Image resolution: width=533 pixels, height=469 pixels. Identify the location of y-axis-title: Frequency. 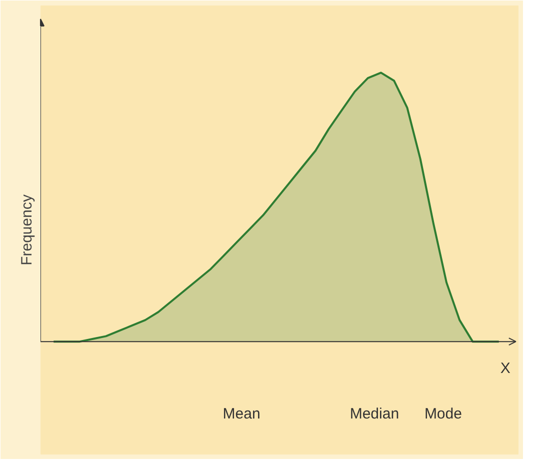
(27, 230).